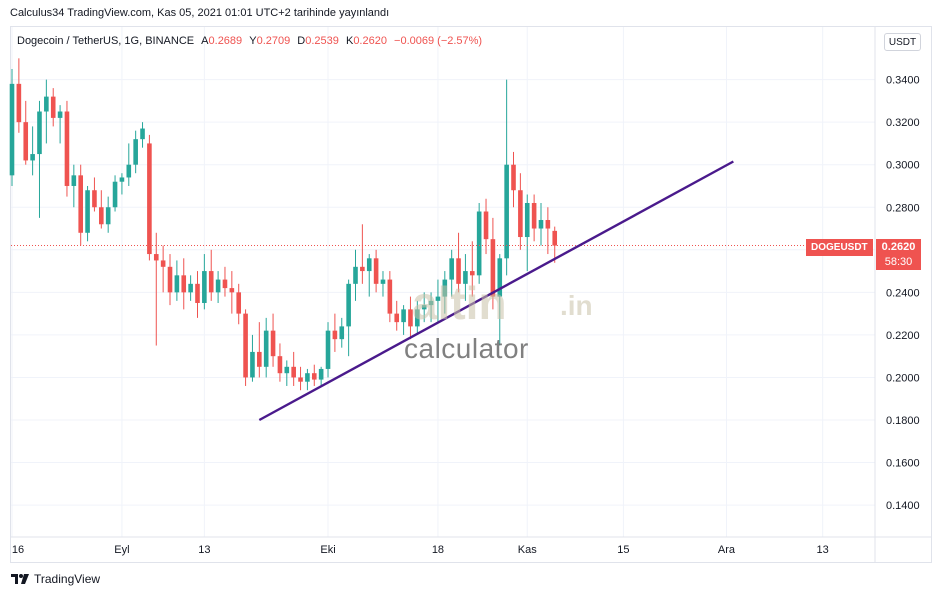 This screenshot has height=598, width=941. Describe the element at coordinates (727, 550) in the screenshot. I see `time-tick-label: Ara` at that location.